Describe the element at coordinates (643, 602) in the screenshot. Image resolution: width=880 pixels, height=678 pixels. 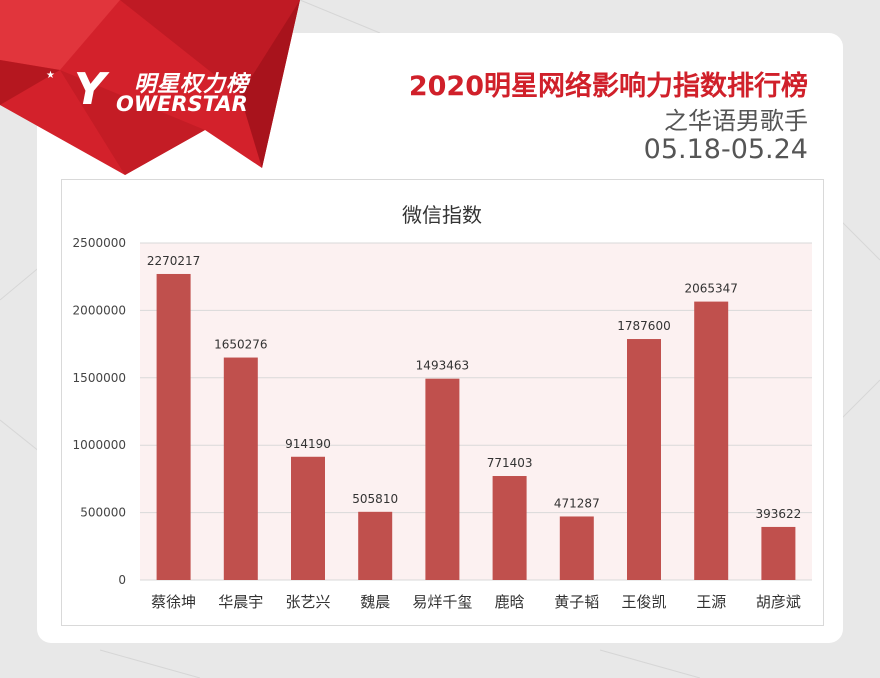
I see `x-tick-label: 王俊凯` at that location.